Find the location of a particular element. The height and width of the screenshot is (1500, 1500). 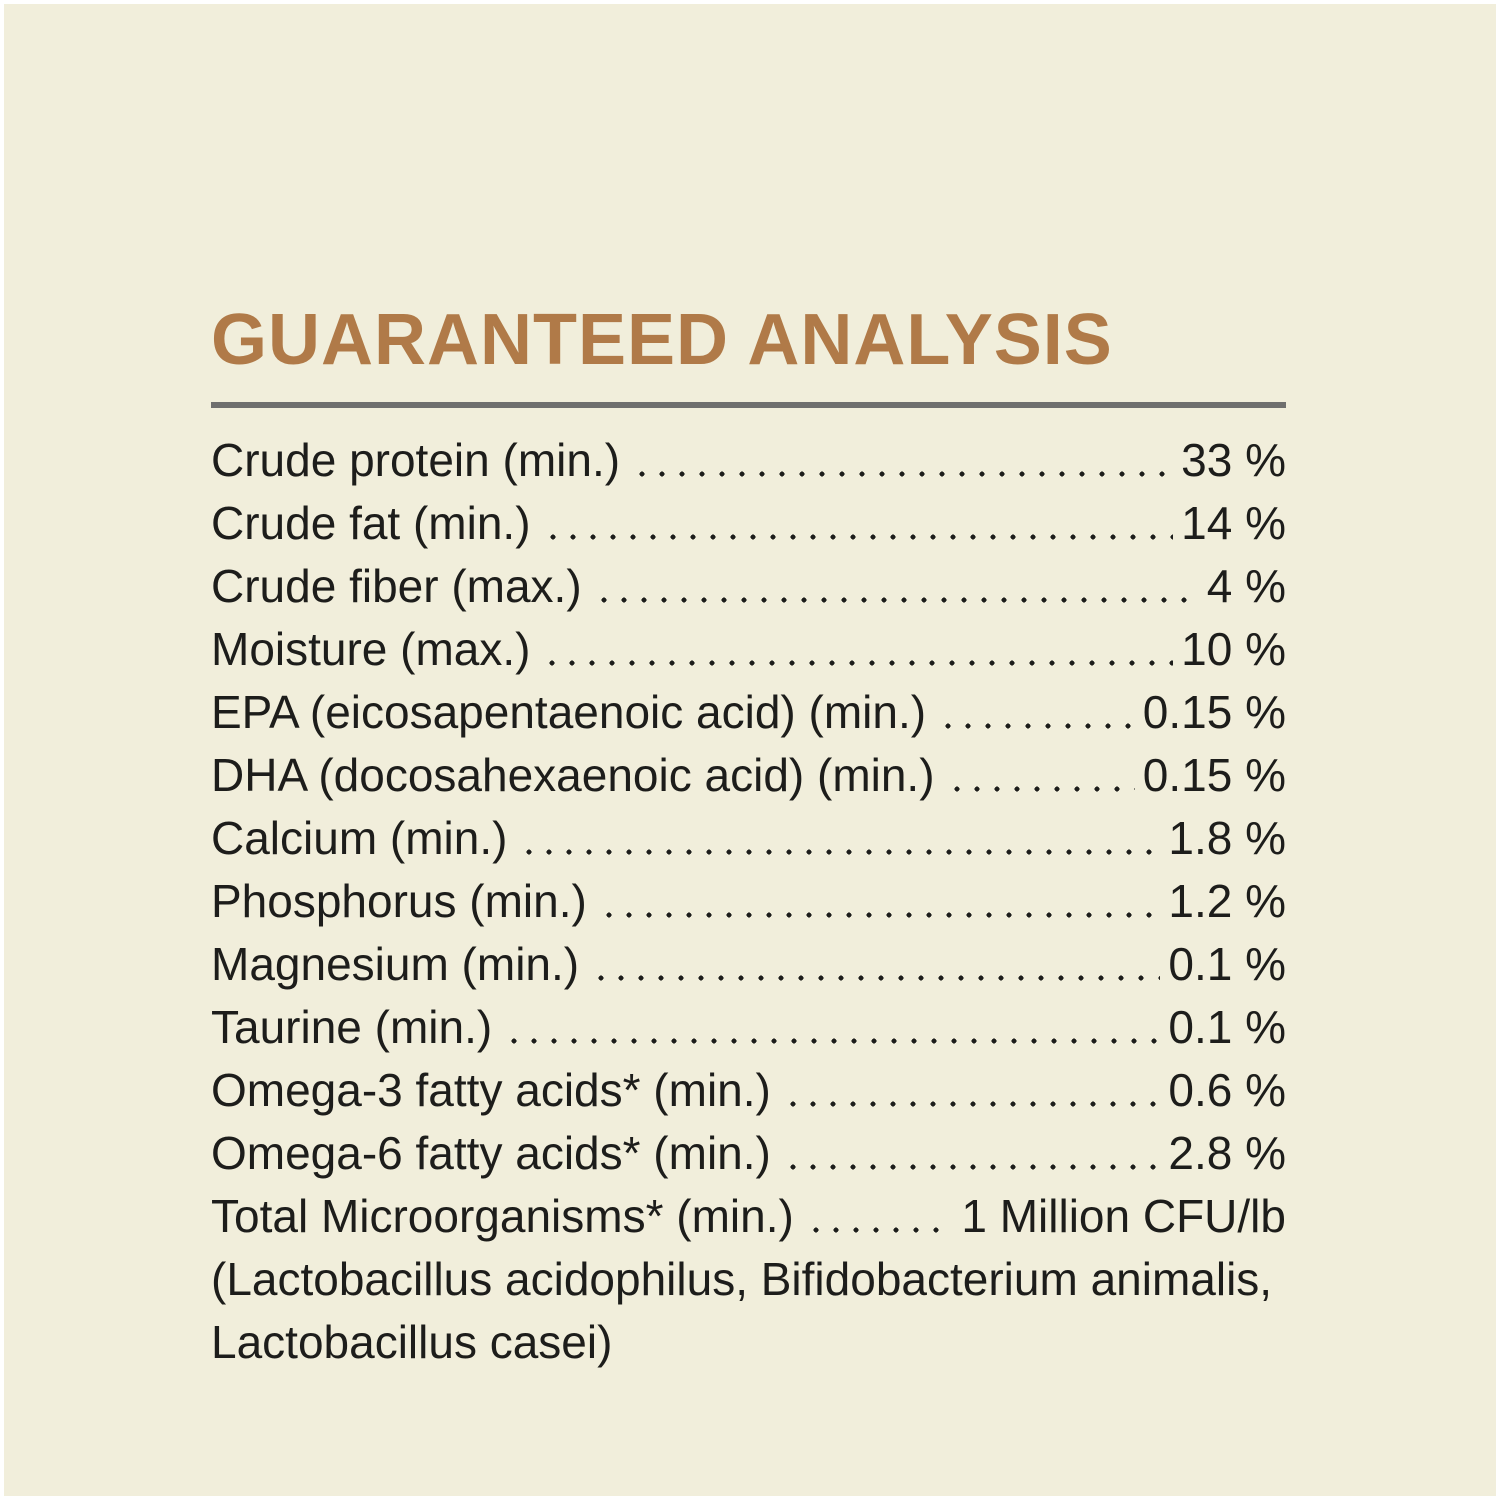

guaranteed-analysis-title: GUARANTEED ANALYSIS is located at coordinates (662, 340).